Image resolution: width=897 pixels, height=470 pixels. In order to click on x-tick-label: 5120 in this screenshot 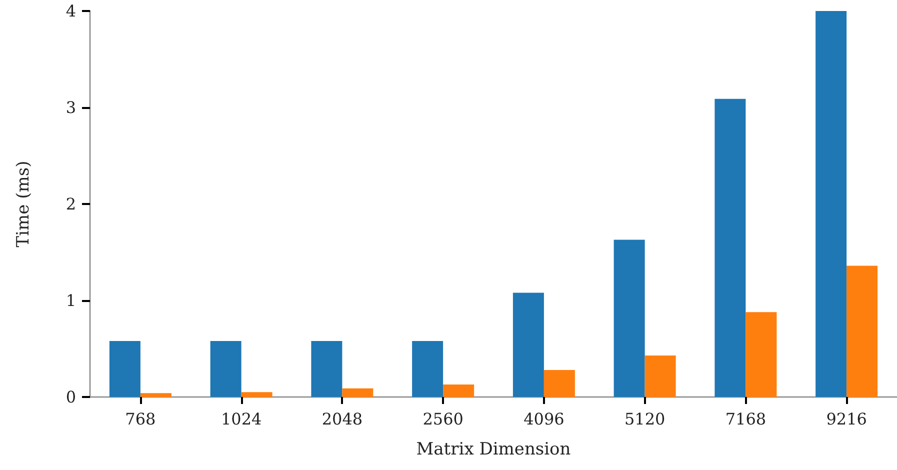, I will do `click(645, 419)`.